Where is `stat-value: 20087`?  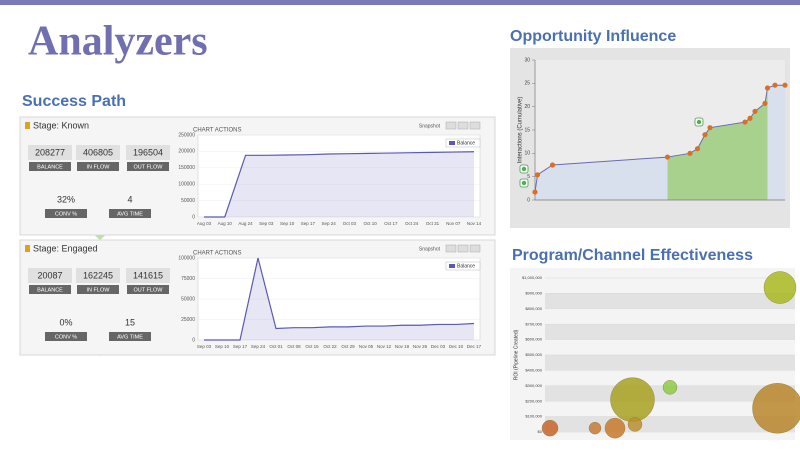
stat-value: 20087 is located at coordinates (49, 275).